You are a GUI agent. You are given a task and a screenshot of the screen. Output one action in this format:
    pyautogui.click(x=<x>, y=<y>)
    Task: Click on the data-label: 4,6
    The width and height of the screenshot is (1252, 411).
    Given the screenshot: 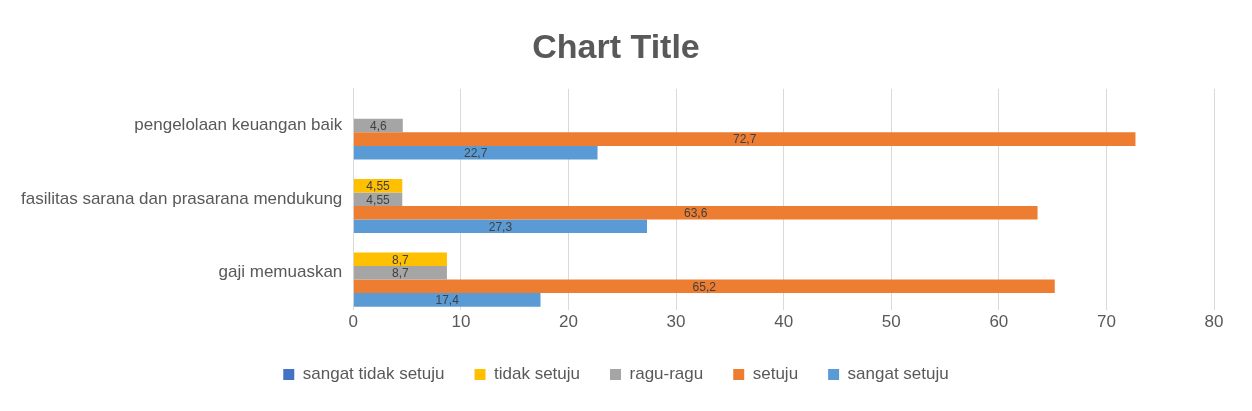 What is the action you would take?
    pyautogui.click(x=378, y=125)
    